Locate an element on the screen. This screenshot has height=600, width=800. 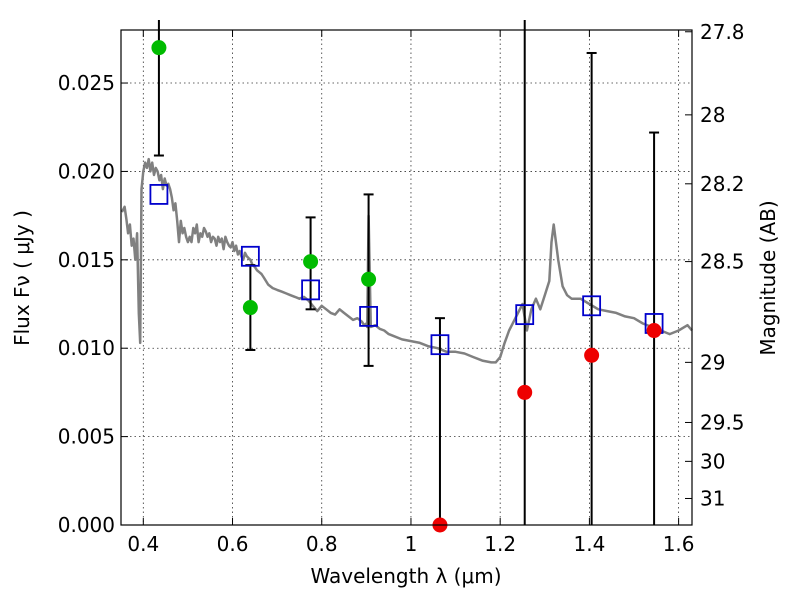
y-axis-ticks: 0.000 0.005 0.010 0.015 0.020 0.025 is located at coordinates (93, 304).